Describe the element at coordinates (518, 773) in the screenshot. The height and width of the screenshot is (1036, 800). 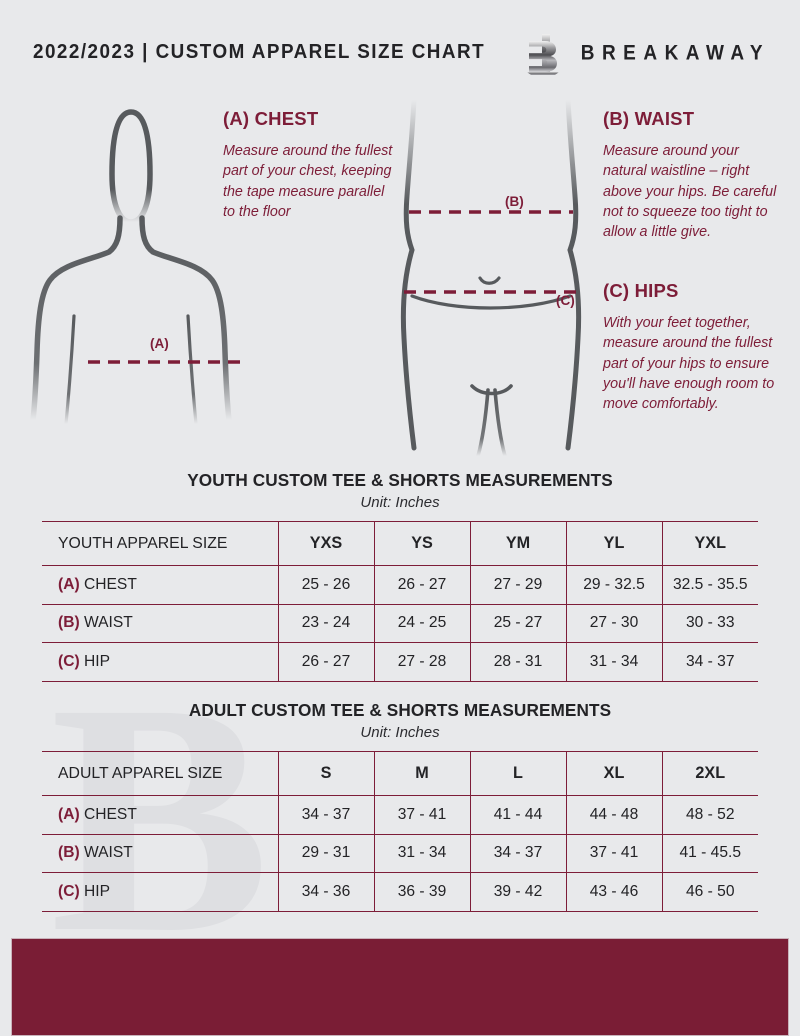
I see `size-header-l: L` at that location.